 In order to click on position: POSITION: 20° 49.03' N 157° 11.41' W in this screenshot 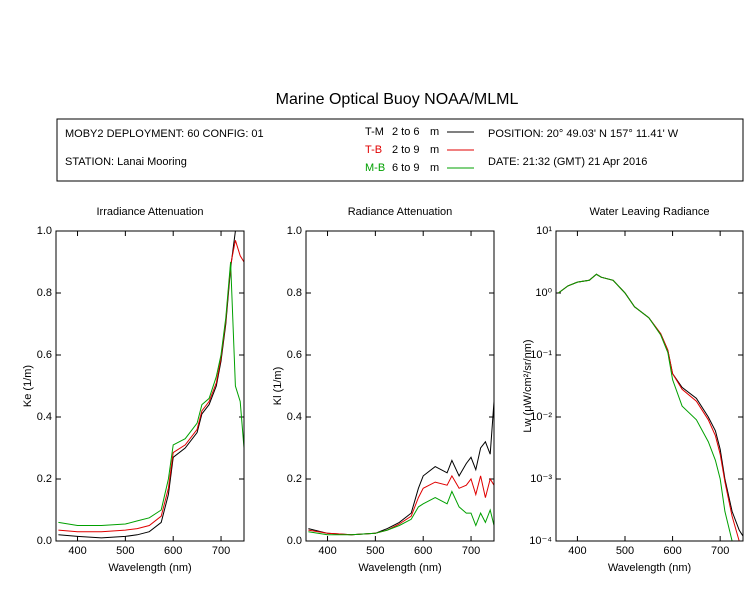, I will do `click(583, 134)`.